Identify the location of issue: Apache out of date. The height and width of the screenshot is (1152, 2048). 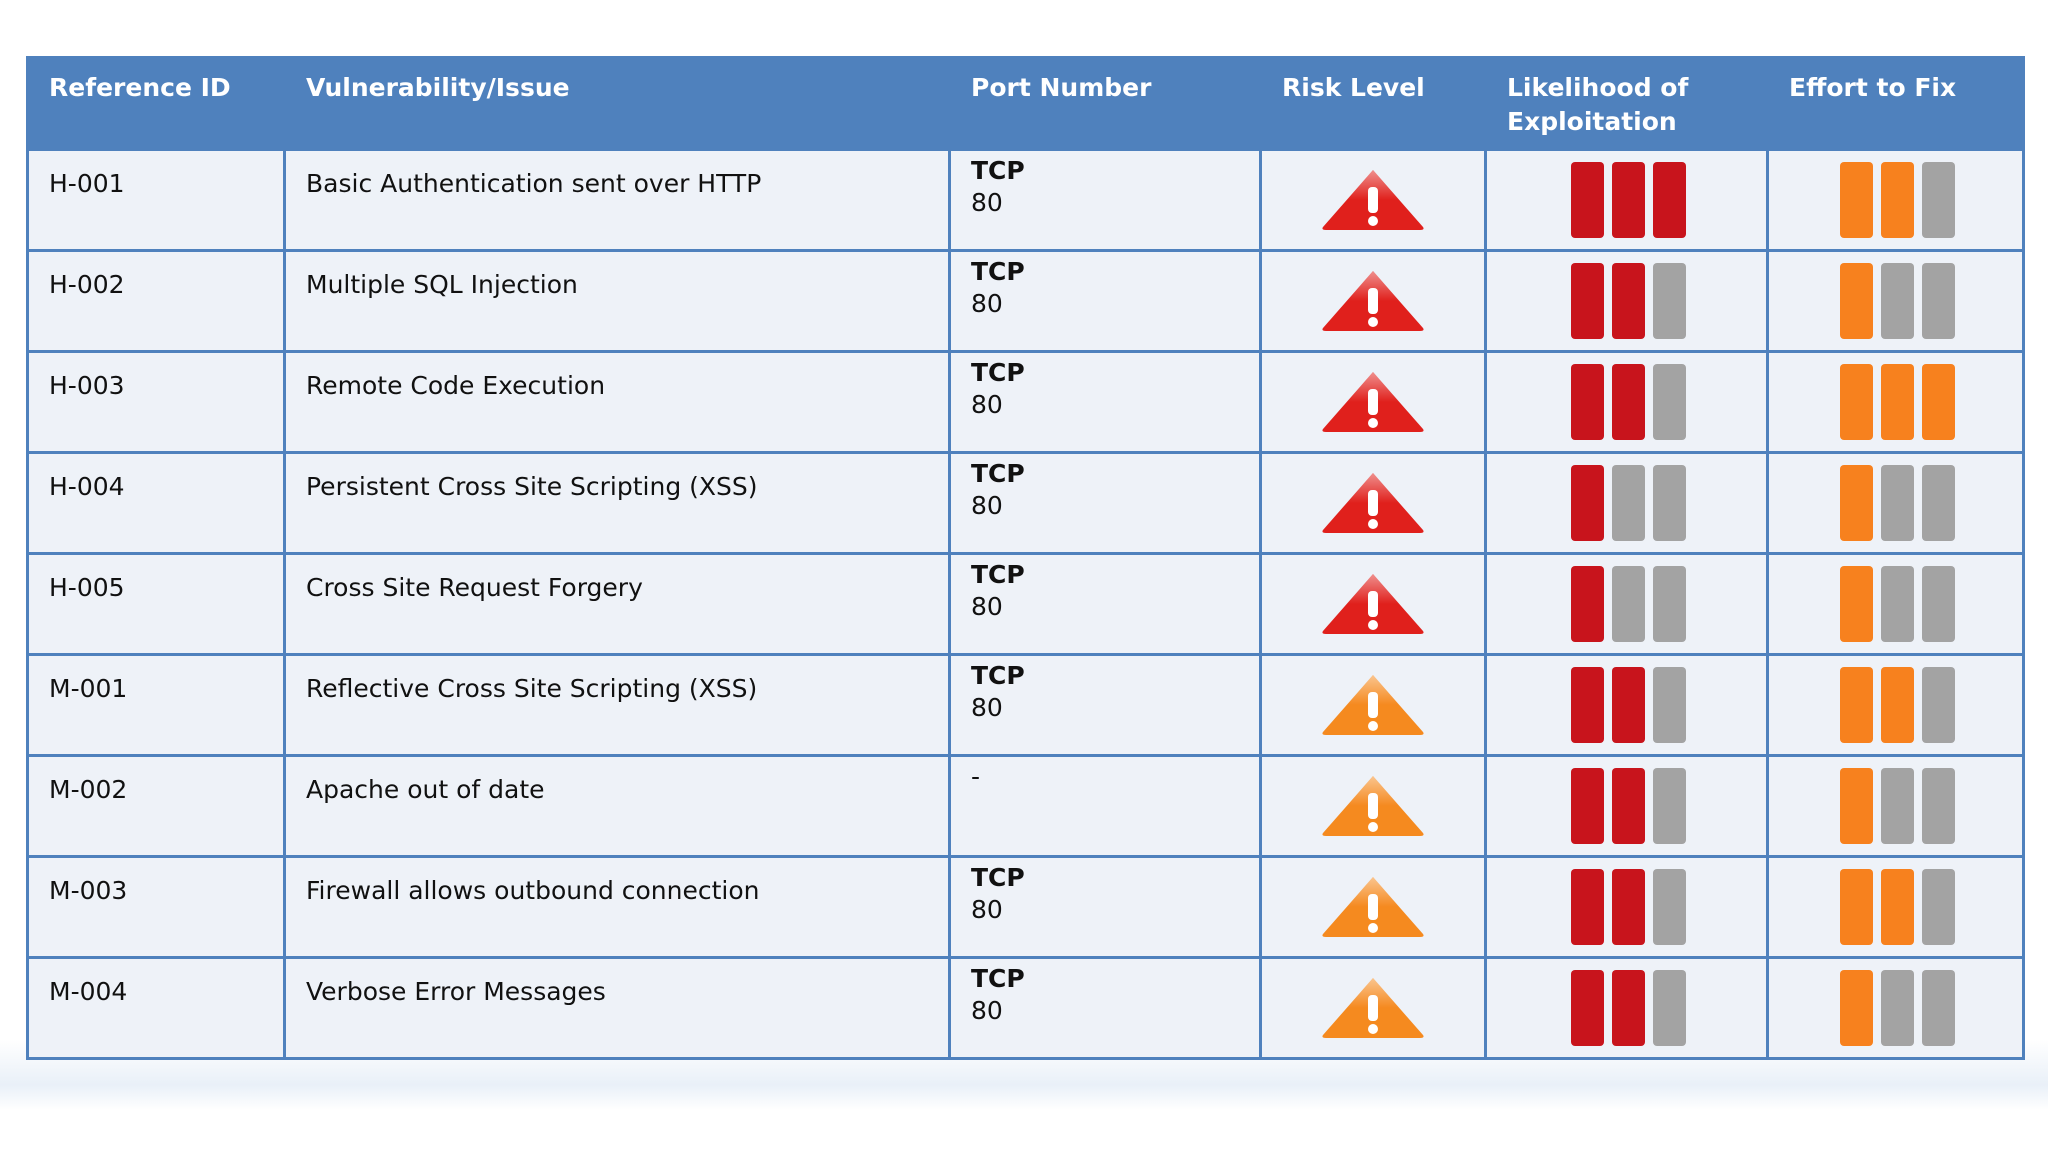
(617, 806).